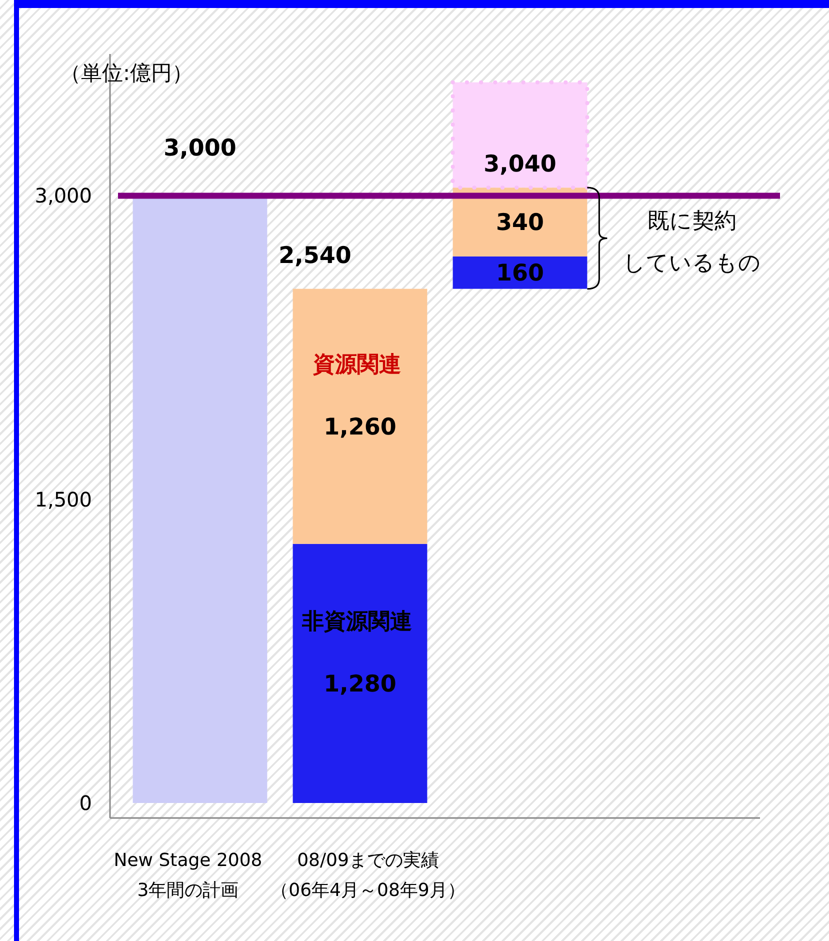  What do you see at coordinates (63, 196) in the screenshot?
I see `y-tick-label: 3,000` at bounding box center [63, 196].